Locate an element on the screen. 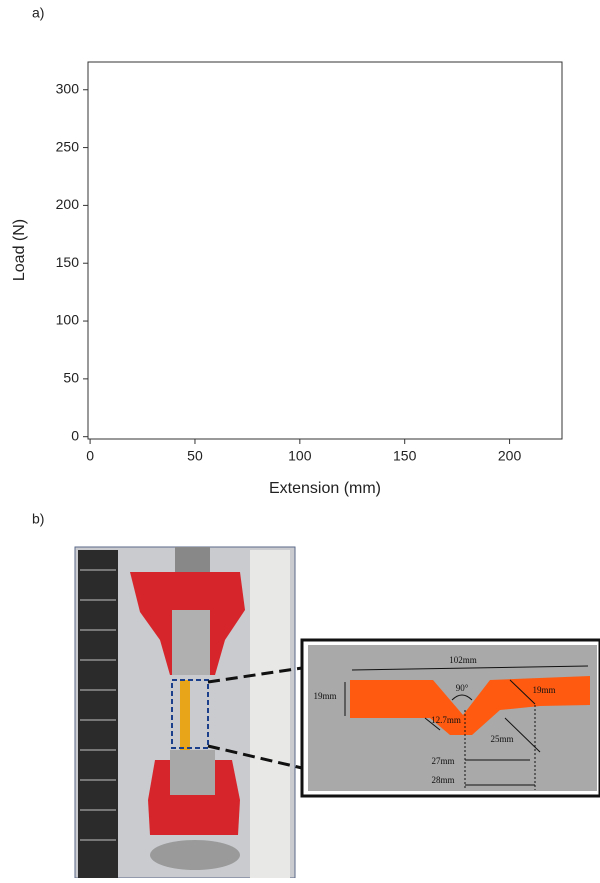 This screenshot has width=600, height=883. dimension-label: 102mm is located at coordinates (463, 660).